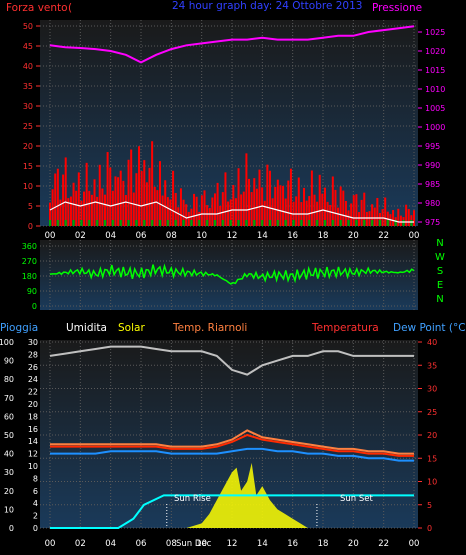 The image size is (466, 555). I want to click on direction-tick: 0, so click(34, 306).